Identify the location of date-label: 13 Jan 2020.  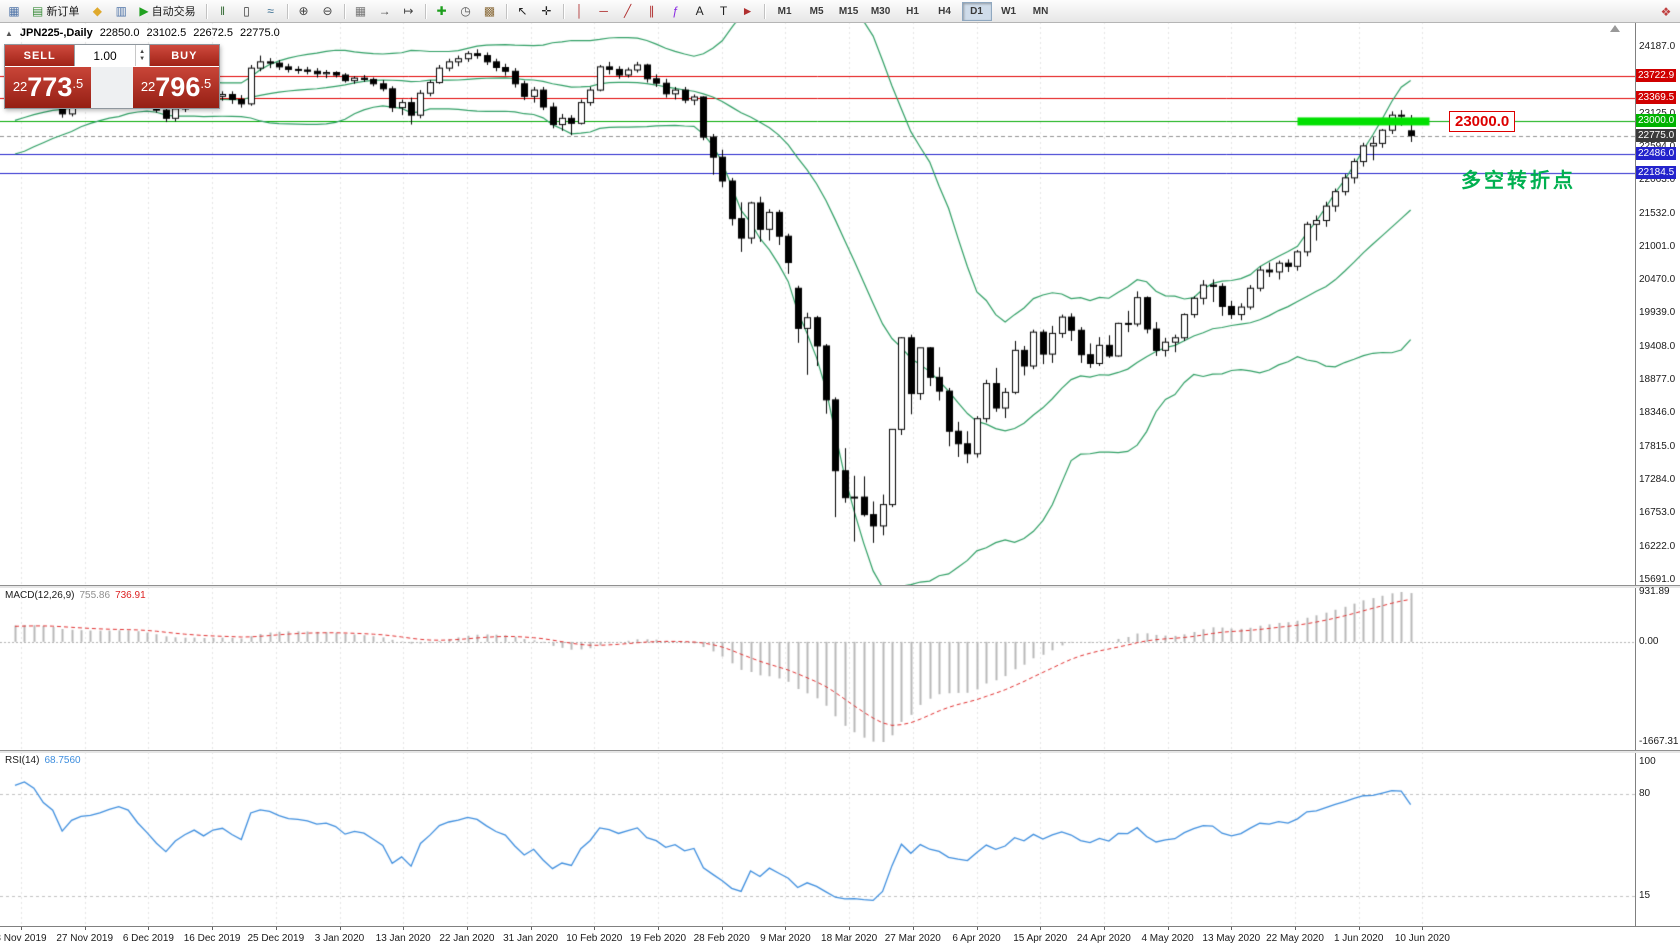
(403, 938).